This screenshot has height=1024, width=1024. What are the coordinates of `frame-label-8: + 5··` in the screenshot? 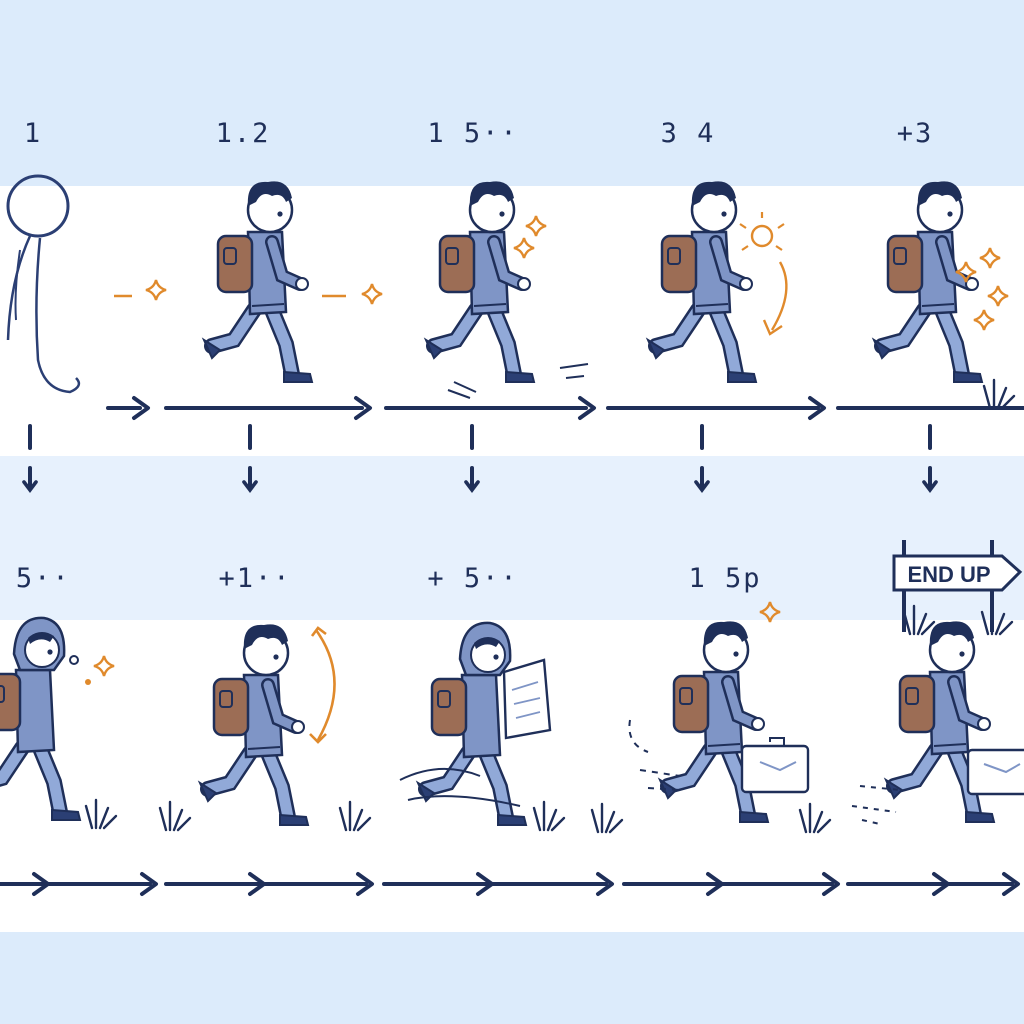 It's located at (473, 578).